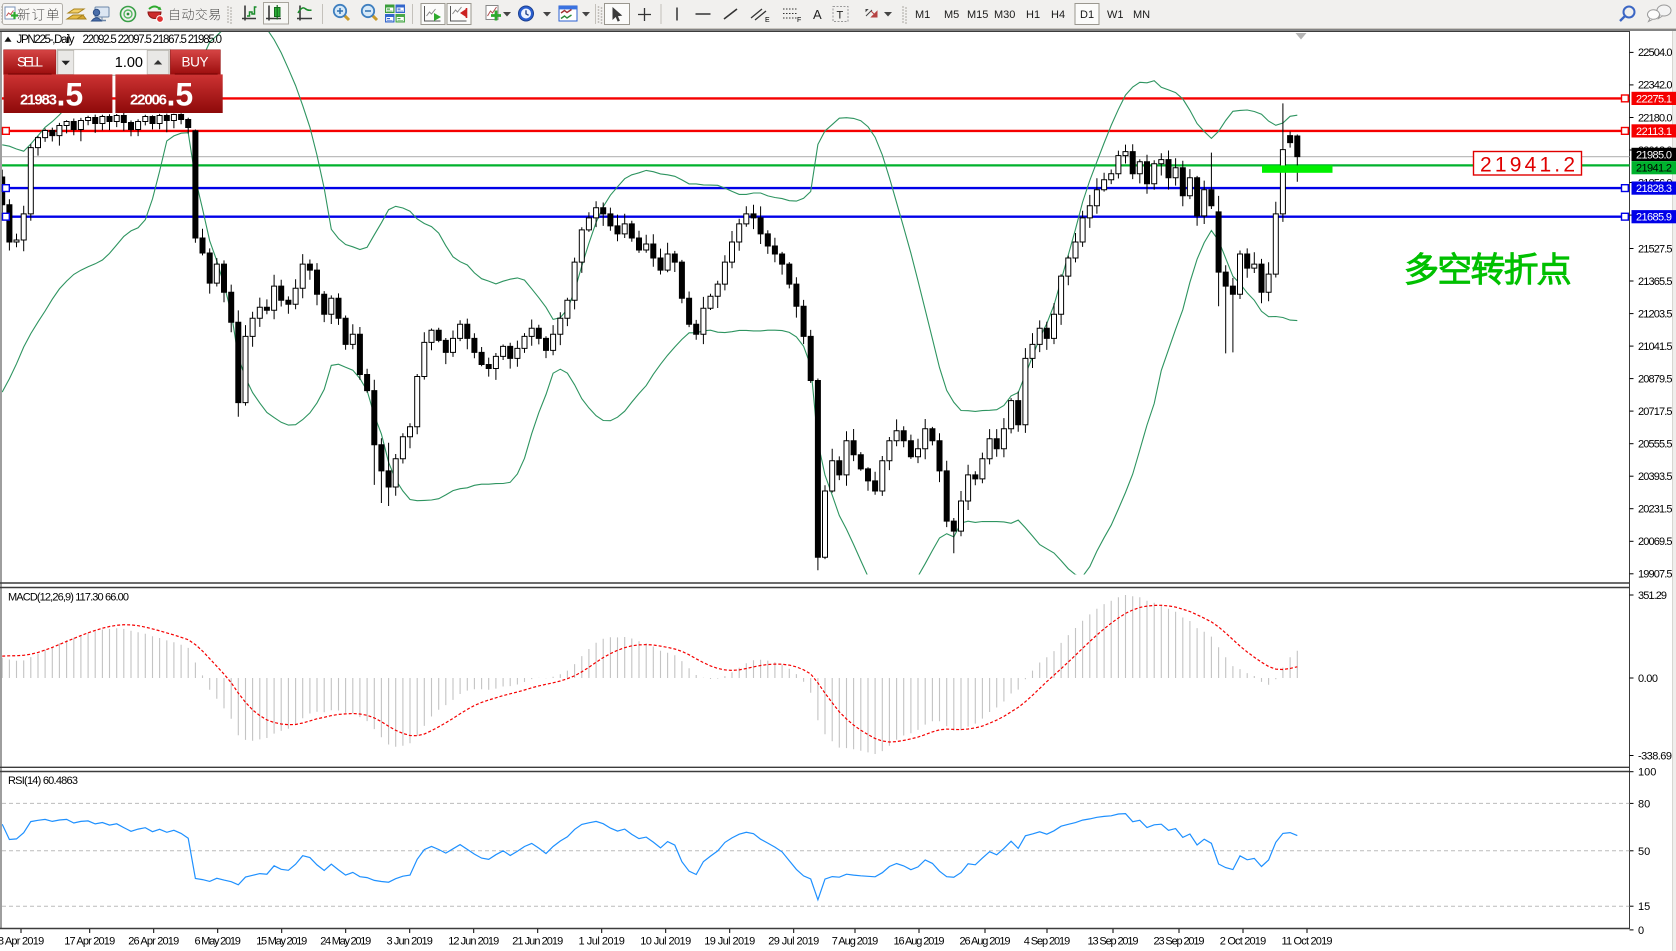 This screenshot has height=951, width=1676. I want to click on svg-text: D1, so click(1087, 15).